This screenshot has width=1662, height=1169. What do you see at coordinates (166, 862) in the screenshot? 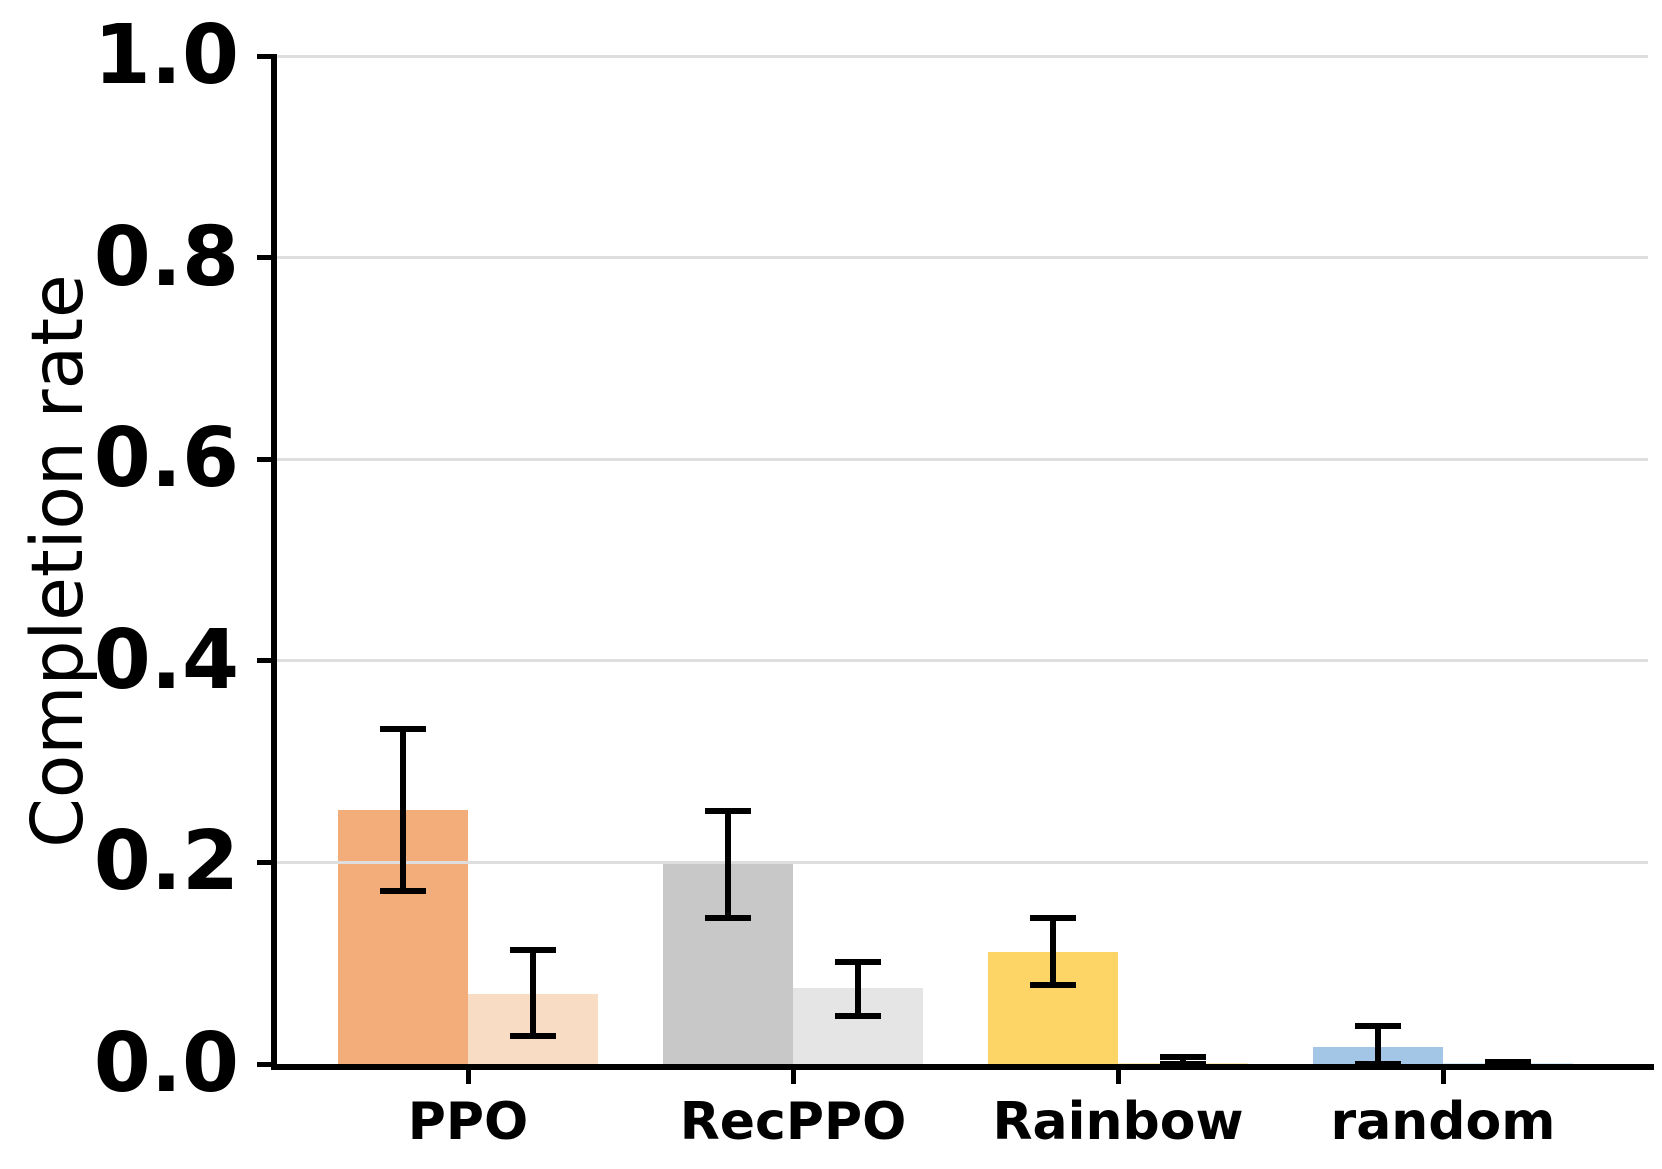
I see `y-tick-label: 0.2` at bounding box center [166, 862].